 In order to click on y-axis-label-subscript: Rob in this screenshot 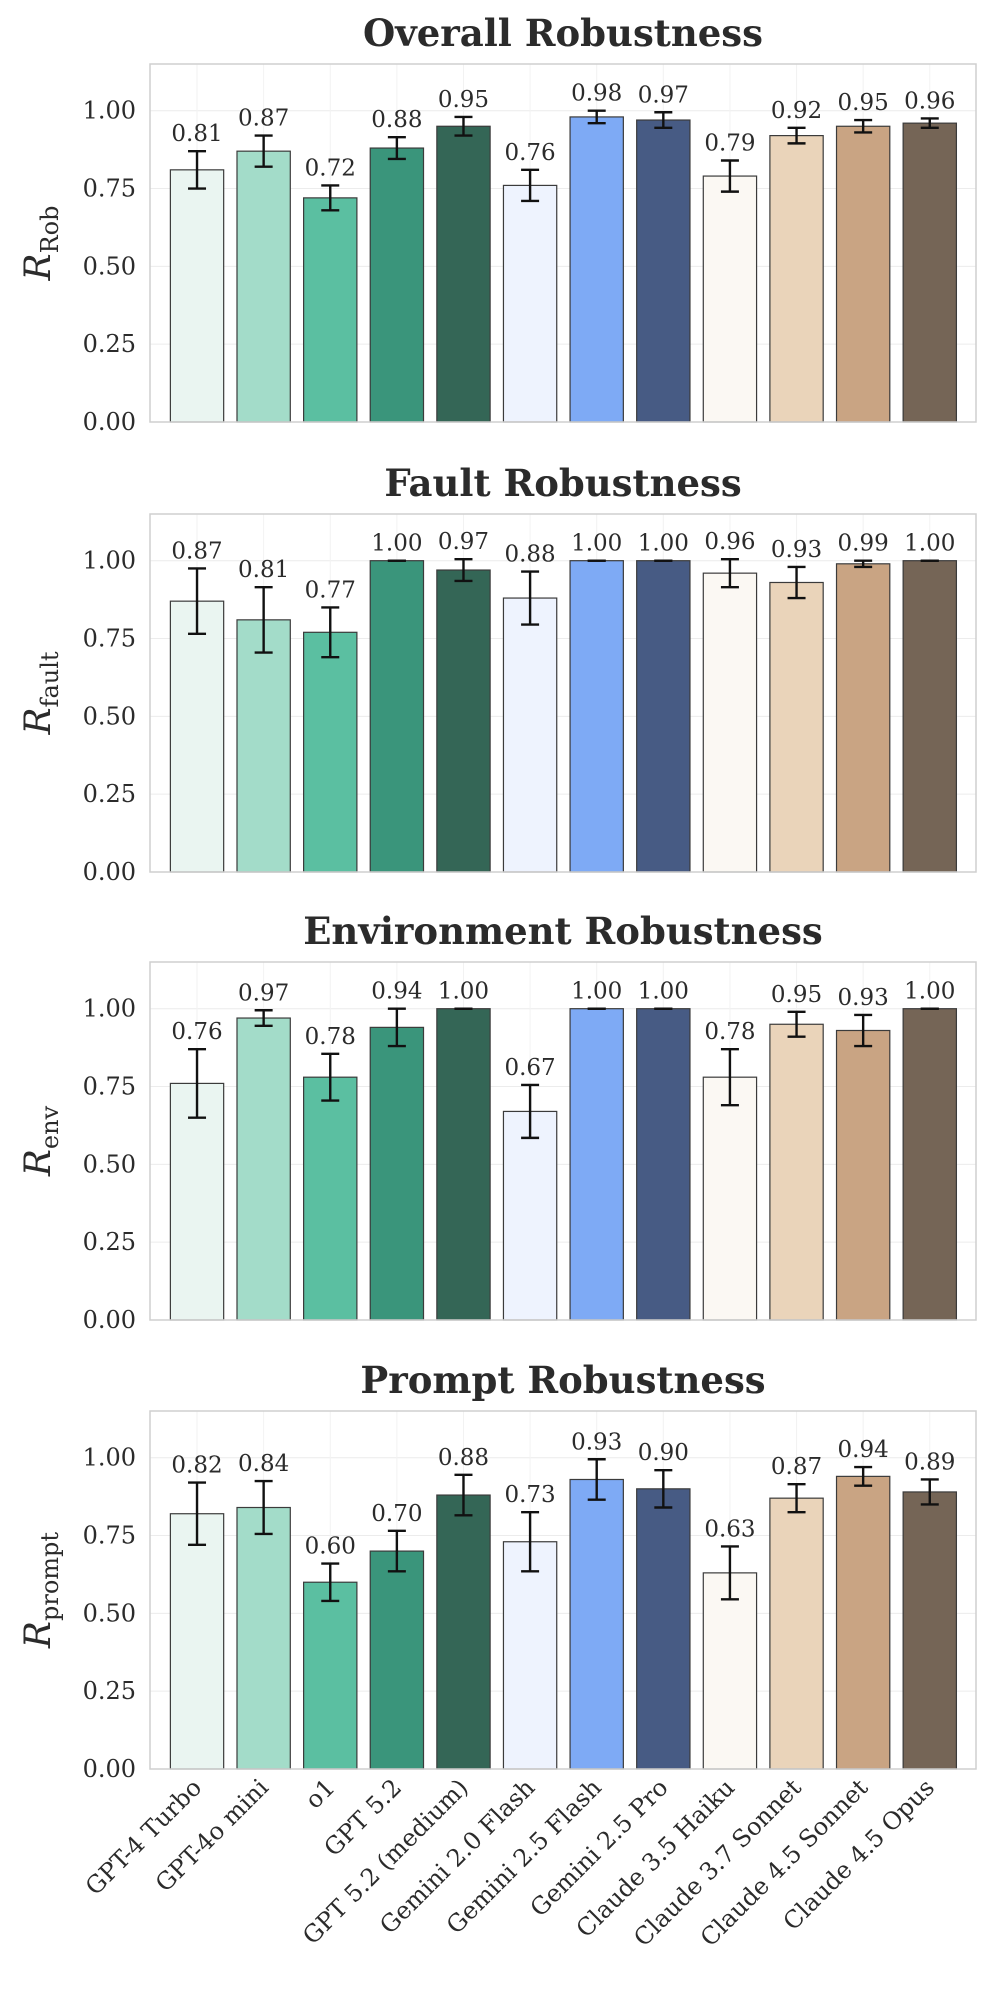, I will do `click(50, 230)`.